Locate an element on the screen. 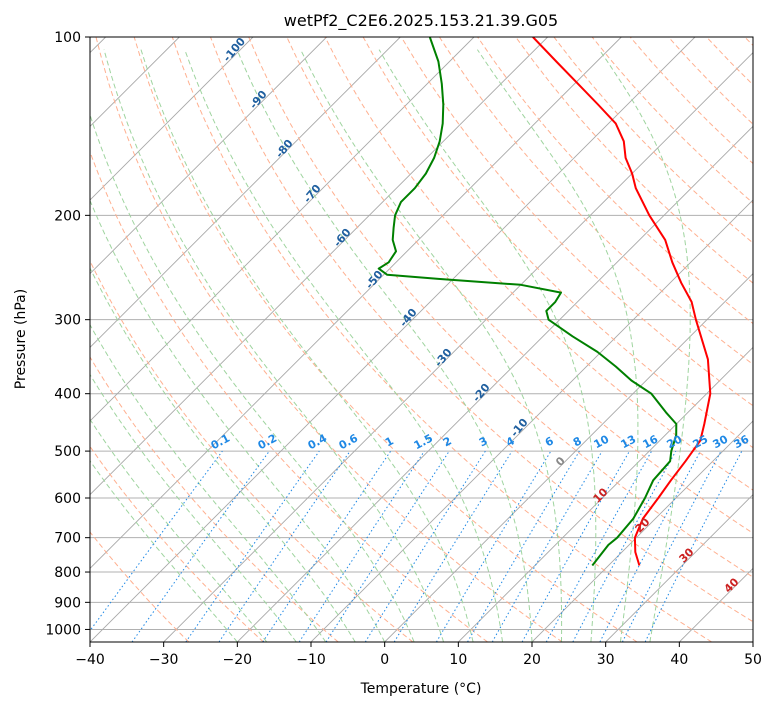 The image size is (775, 708). y-tick-label: 700 is located at coordinates (67, 539).